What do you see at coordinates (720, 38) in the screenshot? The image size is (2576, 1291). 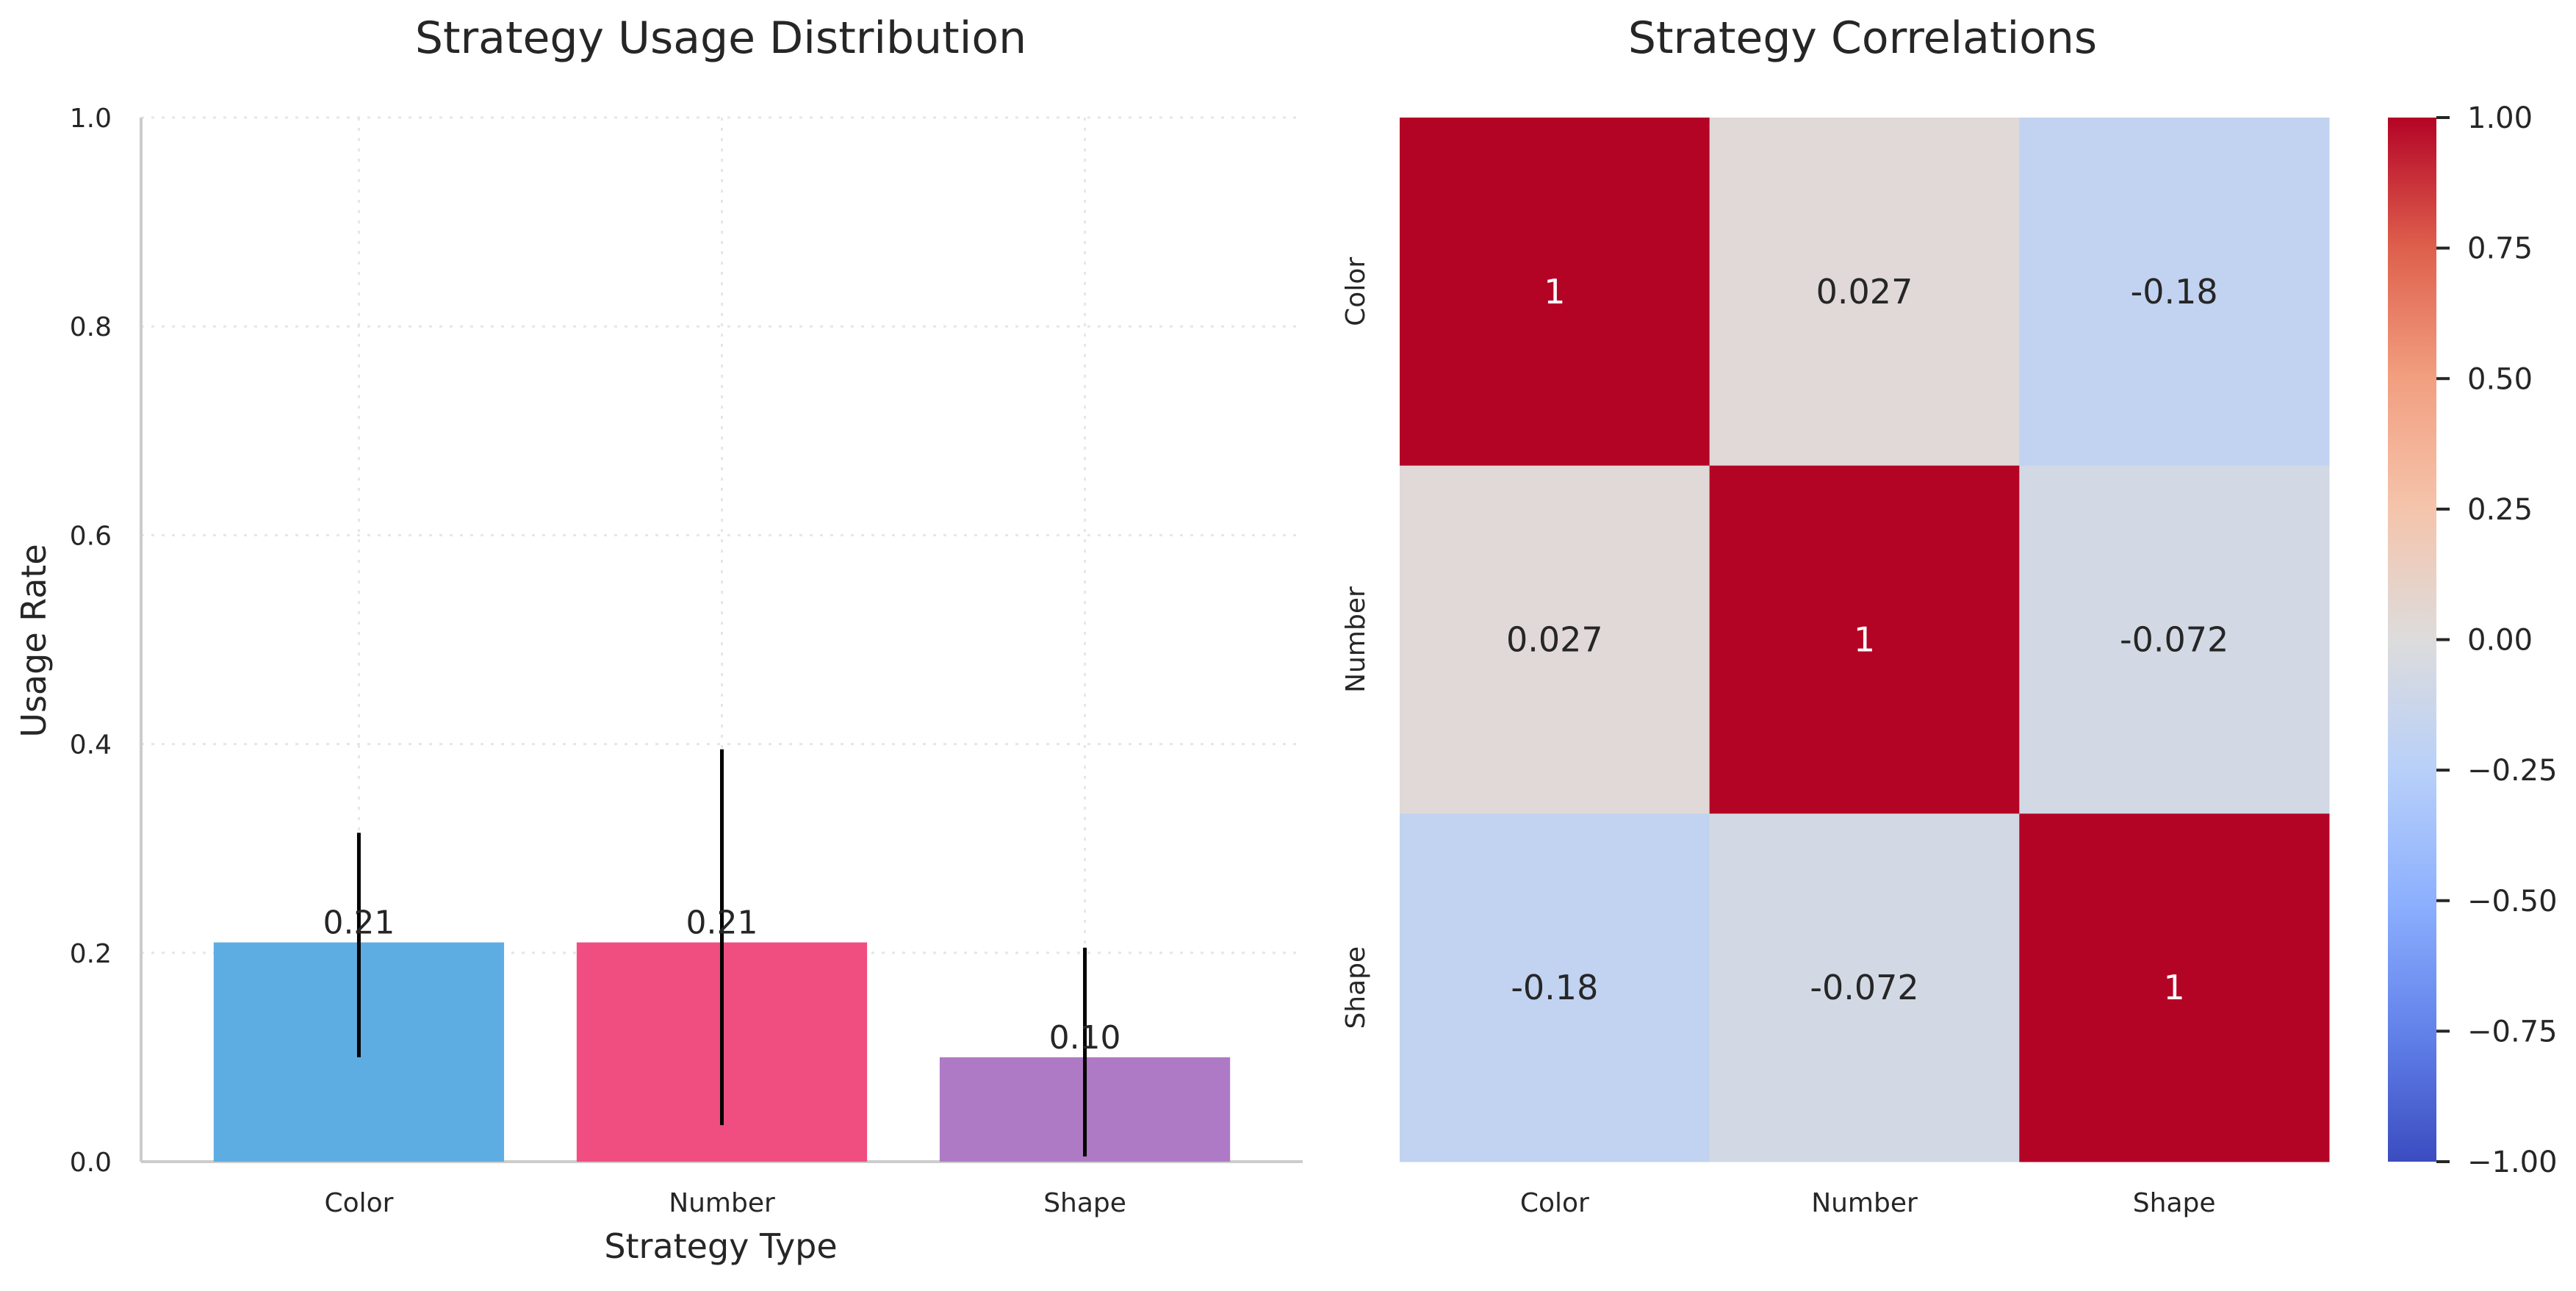 I see `bar-chart-title: Strategy Usage Distribution` at bounding box center [720, 38].